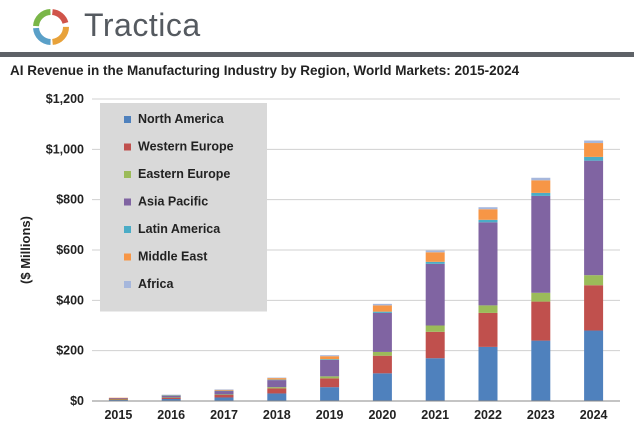  What do you see at coordinates (70, 351) in the screenshot?
I see `y-tick-label: $200` at bounding box center [70, 351].